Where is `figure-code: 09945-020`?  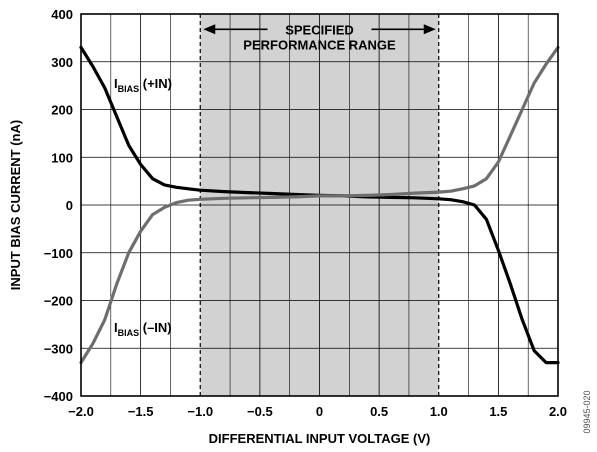
figure-code: 09945-020 is located at coordinates (587, 411).